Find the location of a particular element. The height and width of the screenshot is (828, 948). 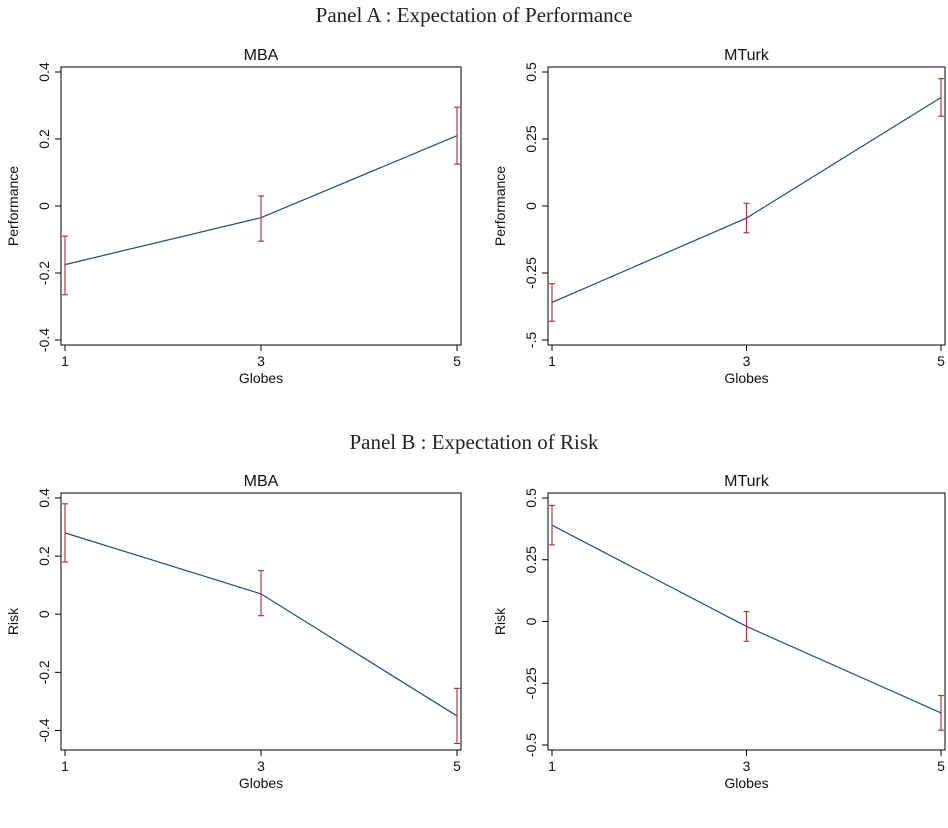

panel-a-title: Panel A : Expectation of Performance is located at coordinates (474, 15).